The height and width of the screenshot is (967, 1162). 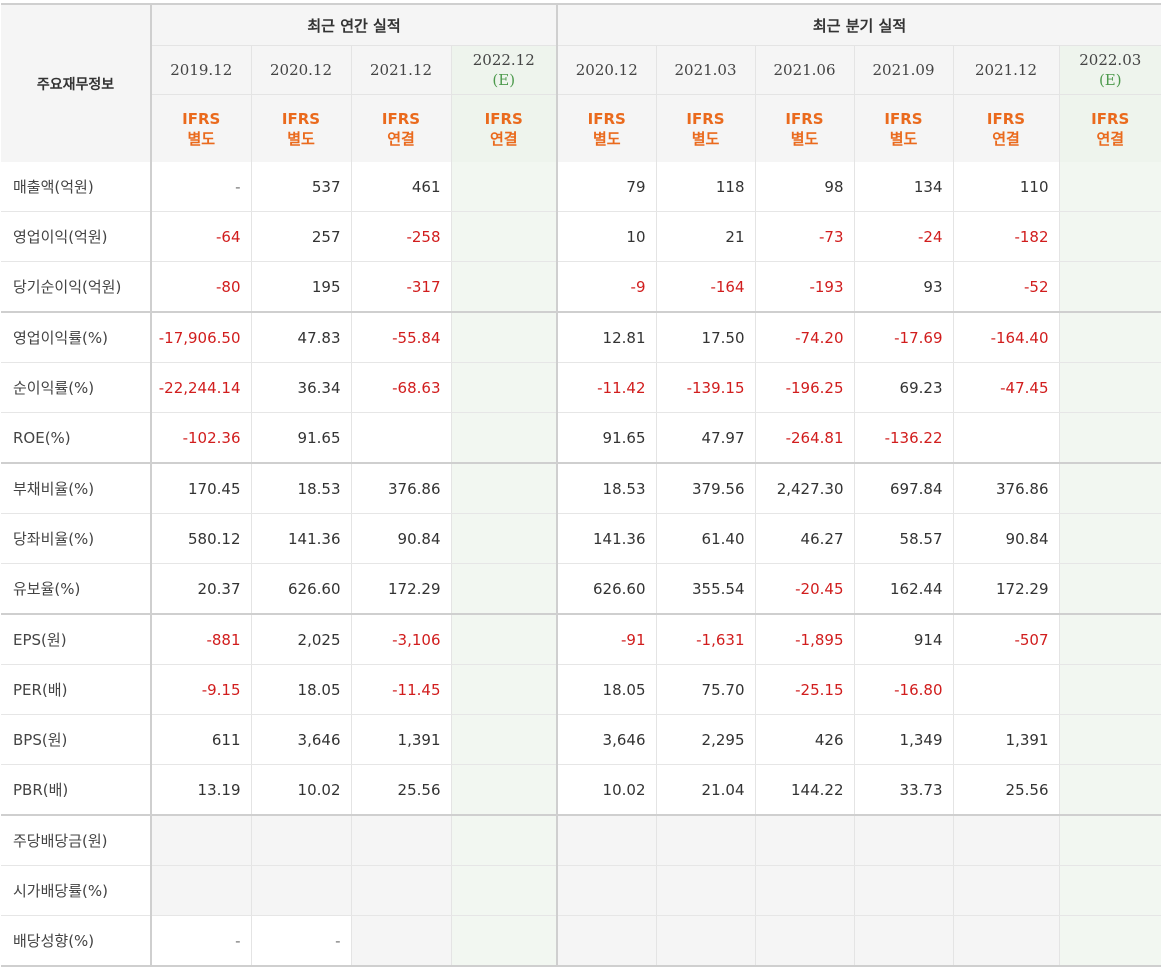 I want to click on table-cell: 91.65, so click(x=606, y=438).